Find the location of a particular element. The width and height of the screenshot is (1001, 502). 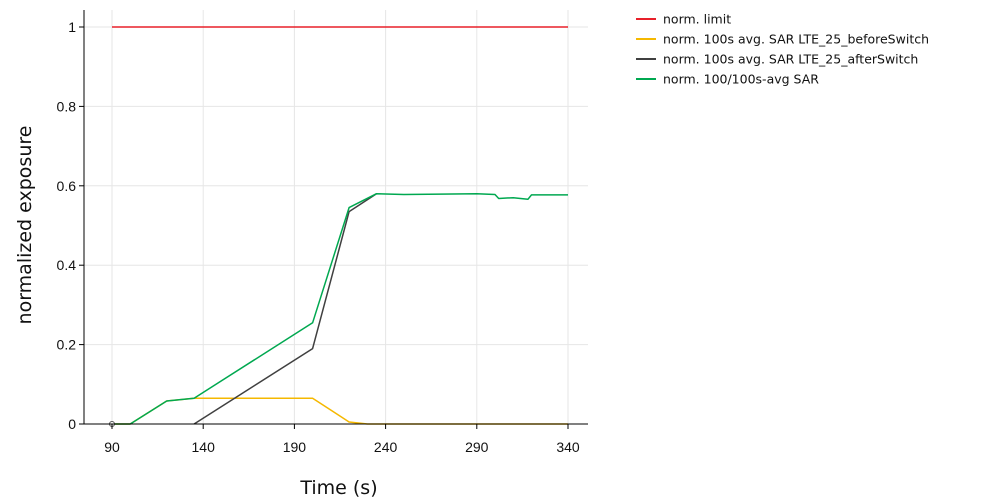

x-tick-label: 240 is located at coordinates (386, 447).